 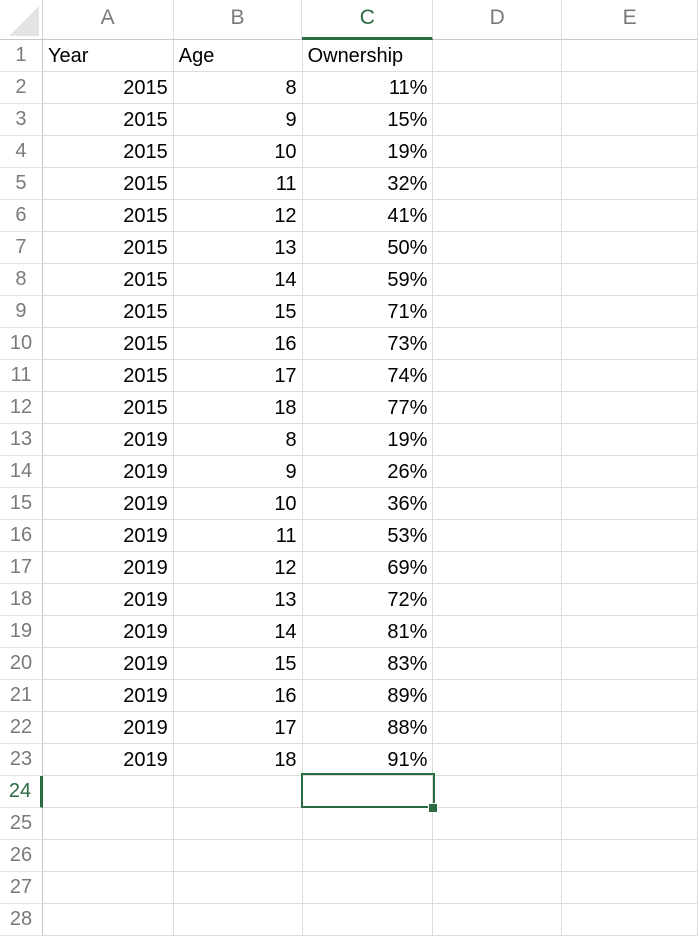 I want to click on cell-c: 15%, so click(x=368, y=120).